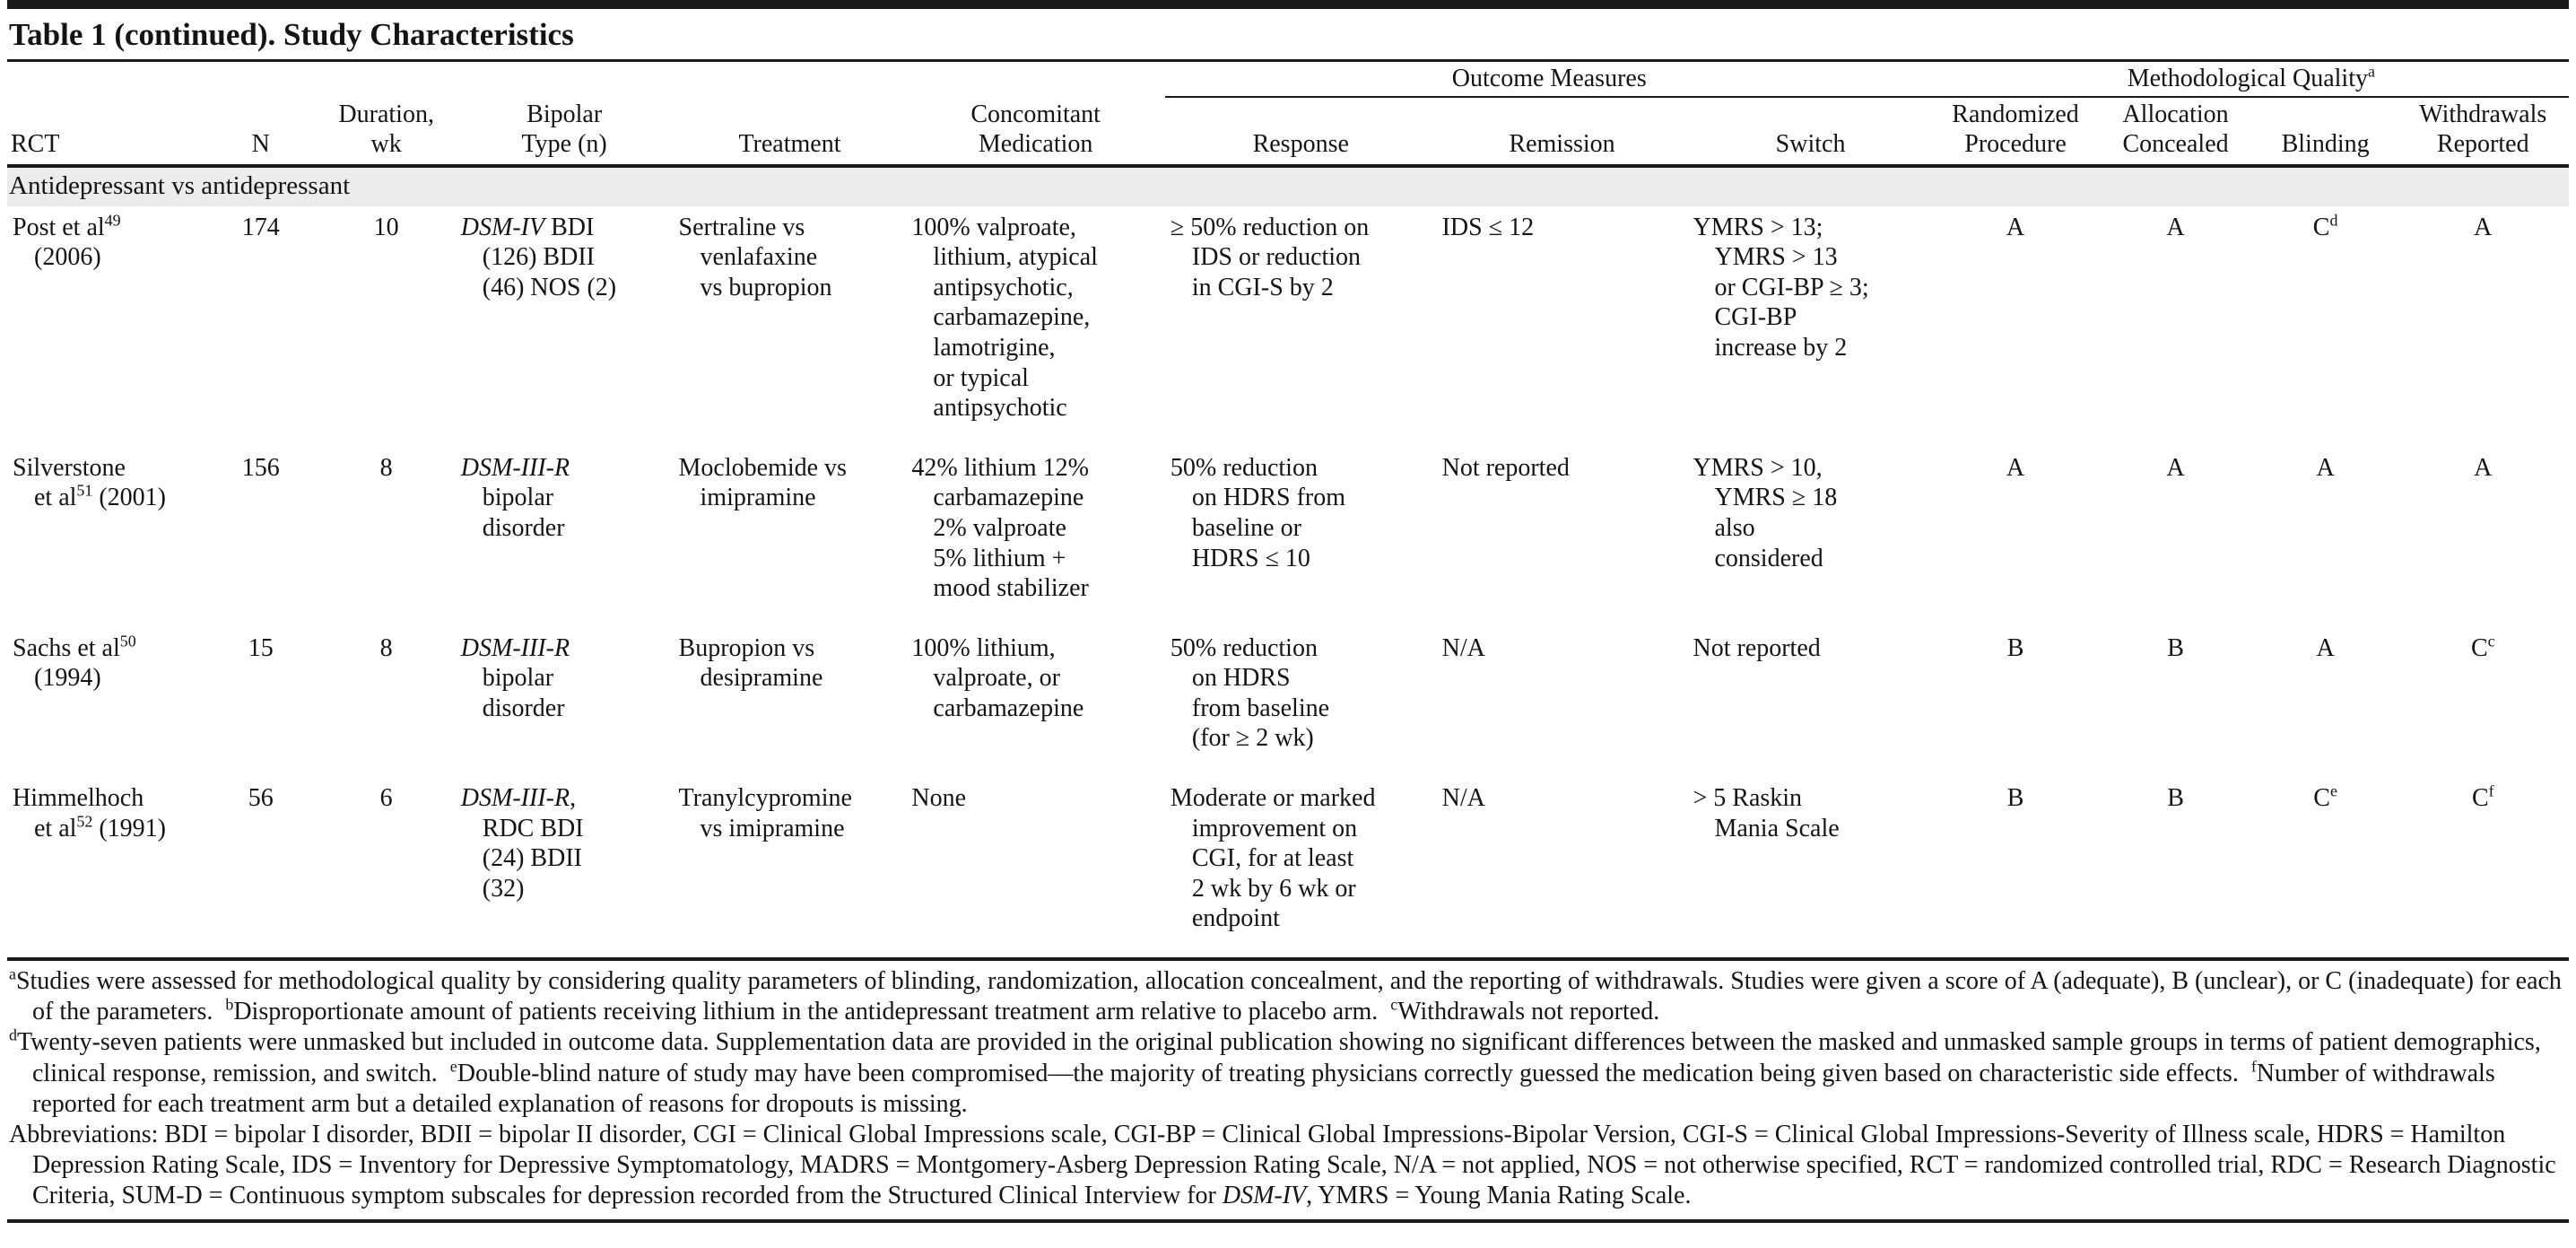 The width and height of the screenshot is (2576, 1248). What do you see at coordinates (1765, 512) in the screenshot?
I see `cell-switch: YMRS > 10, YMRS ≥ 18 also considered` at bounding box center [1765, 512].